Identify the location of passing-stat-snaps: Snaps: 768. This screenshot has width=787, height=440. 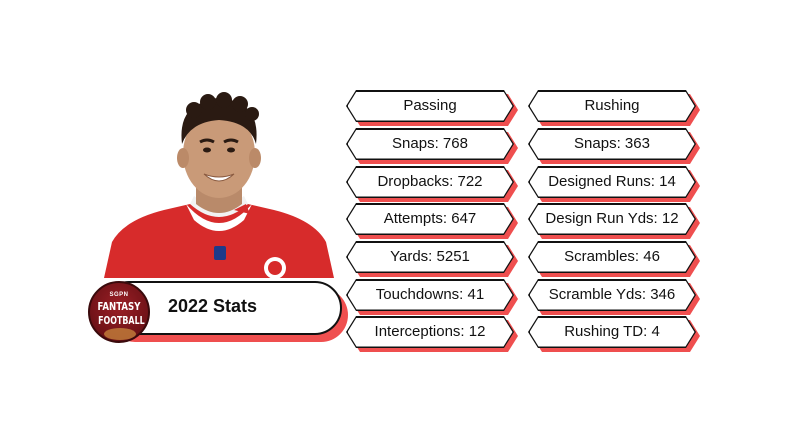
(432, 146).